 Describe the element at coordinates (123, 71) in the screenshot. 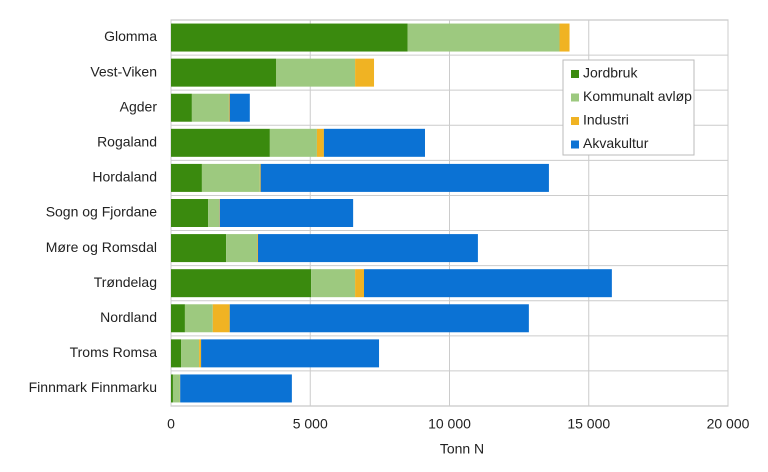

I see `y-tick-label: Vest-Viken` at that location.